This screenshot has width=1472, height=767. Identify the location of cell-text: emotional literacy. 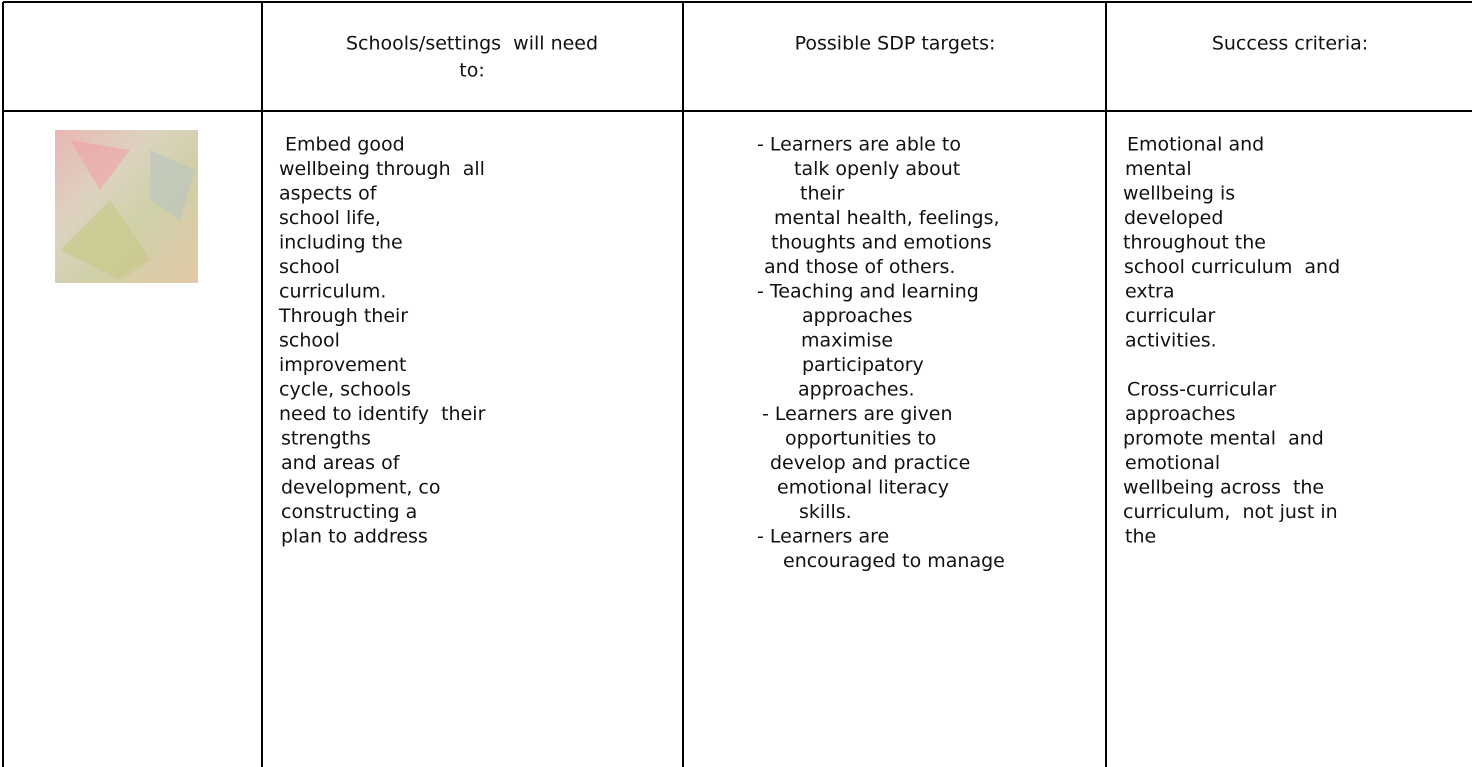
(863, 488).